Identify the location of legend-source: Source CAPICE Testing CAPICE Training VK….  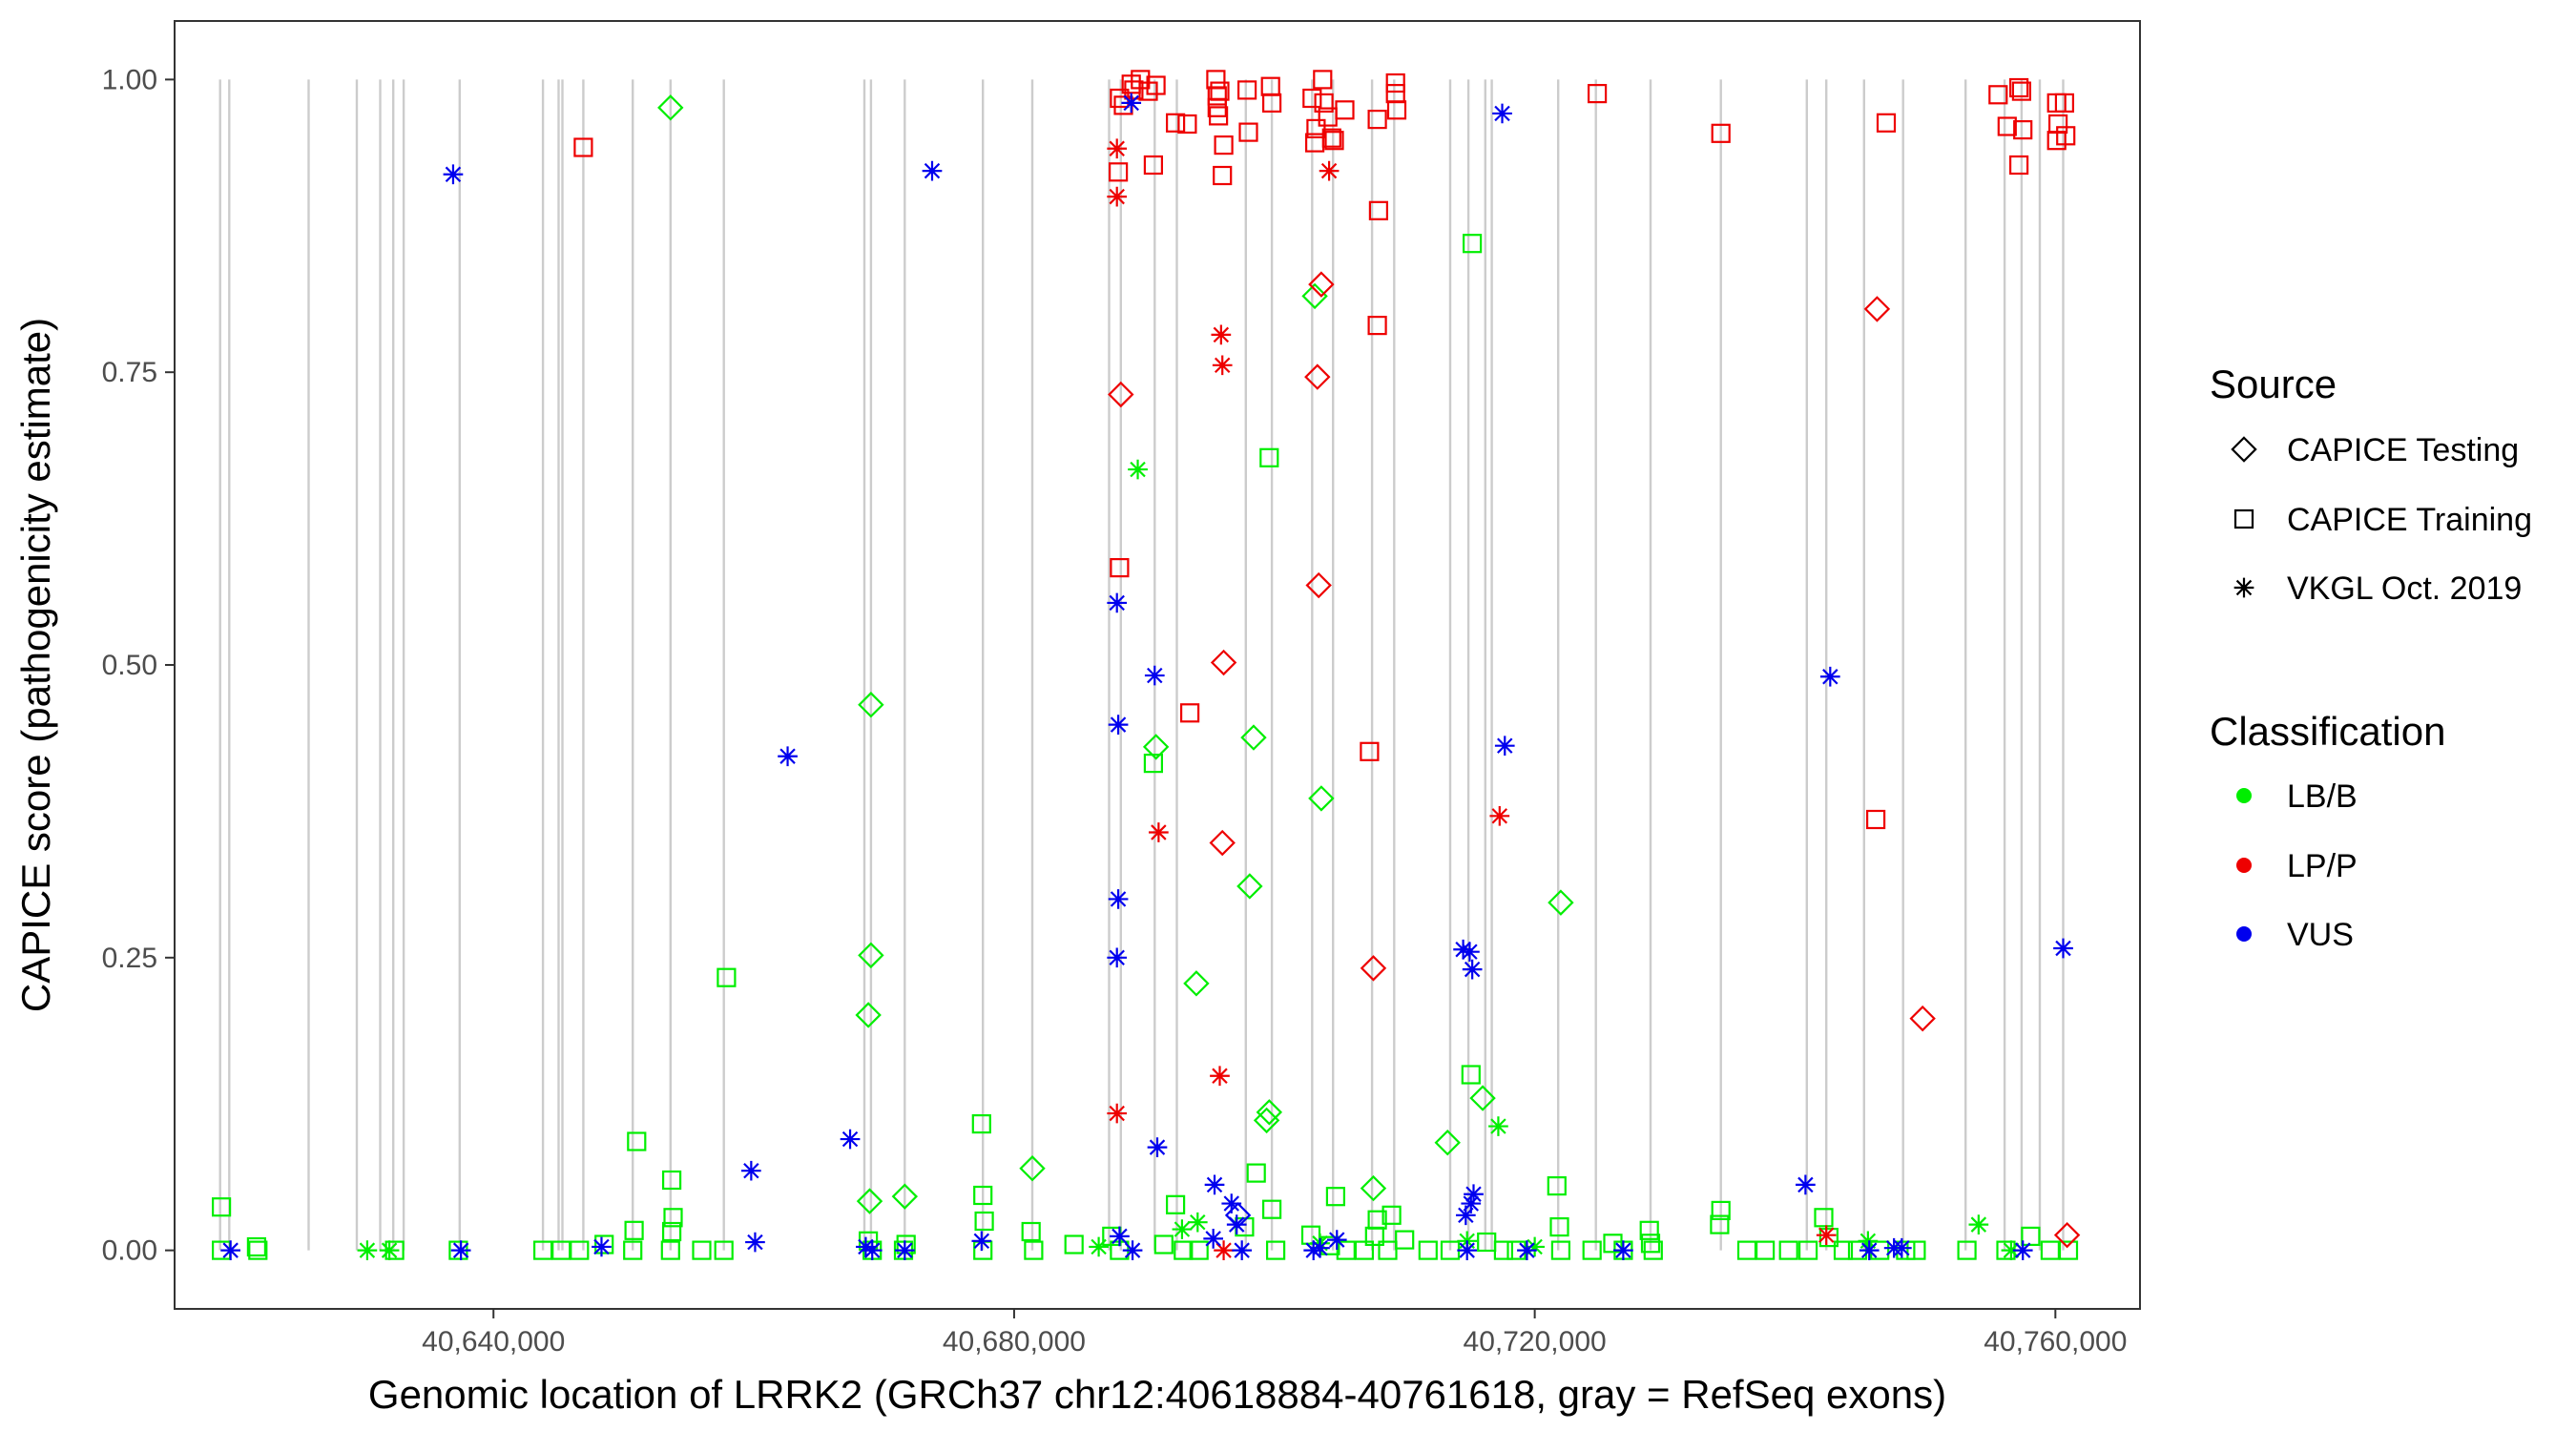
(2371, 484).